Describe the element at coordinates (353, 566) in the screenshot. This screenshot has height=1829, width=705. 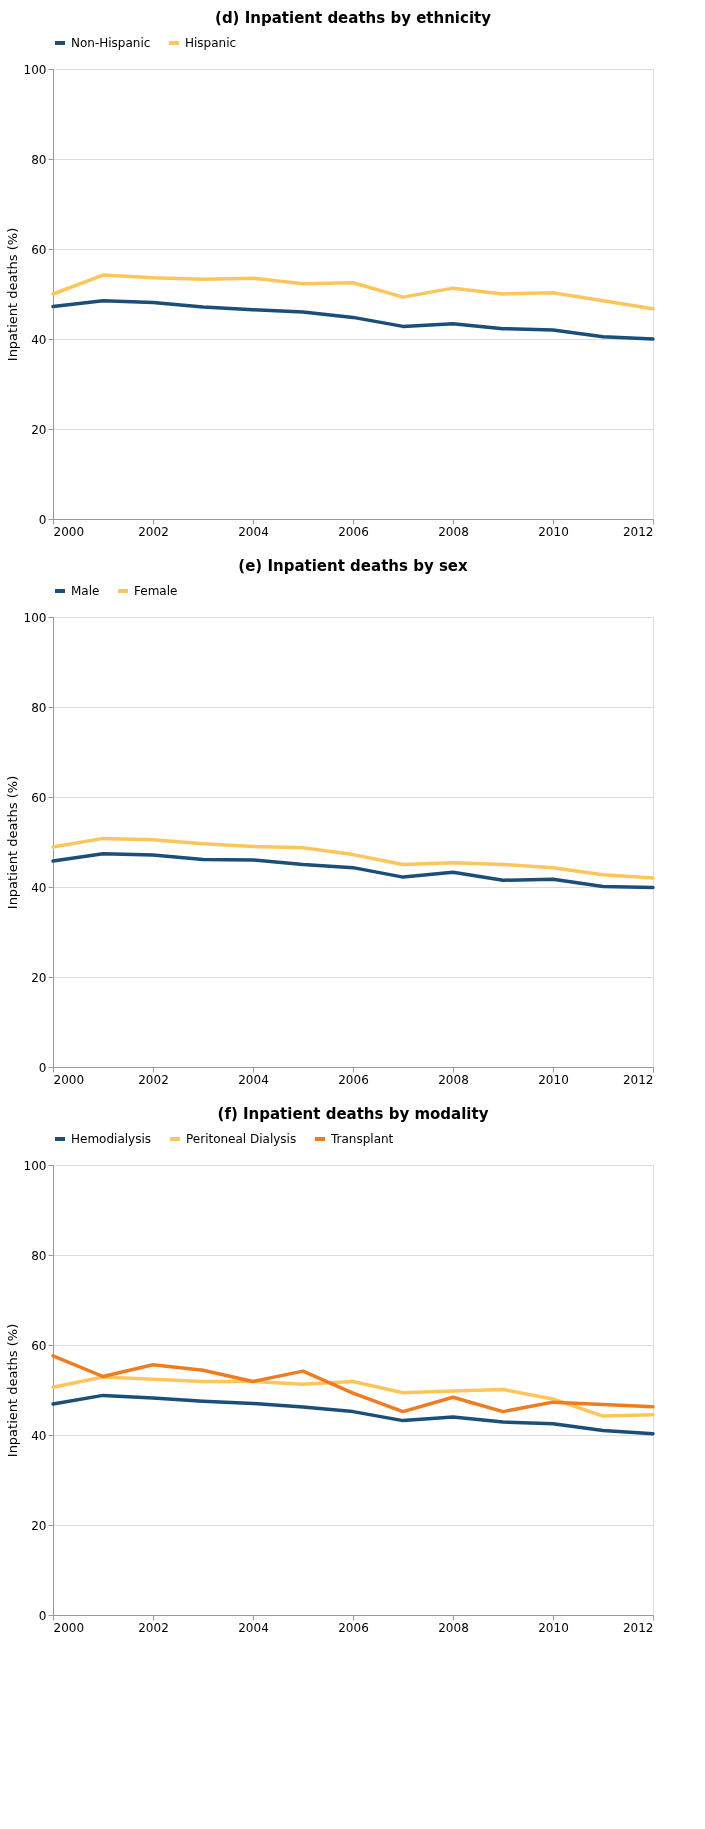
I see `chart-title: (e) Inpatient deaths by sex` at that location.